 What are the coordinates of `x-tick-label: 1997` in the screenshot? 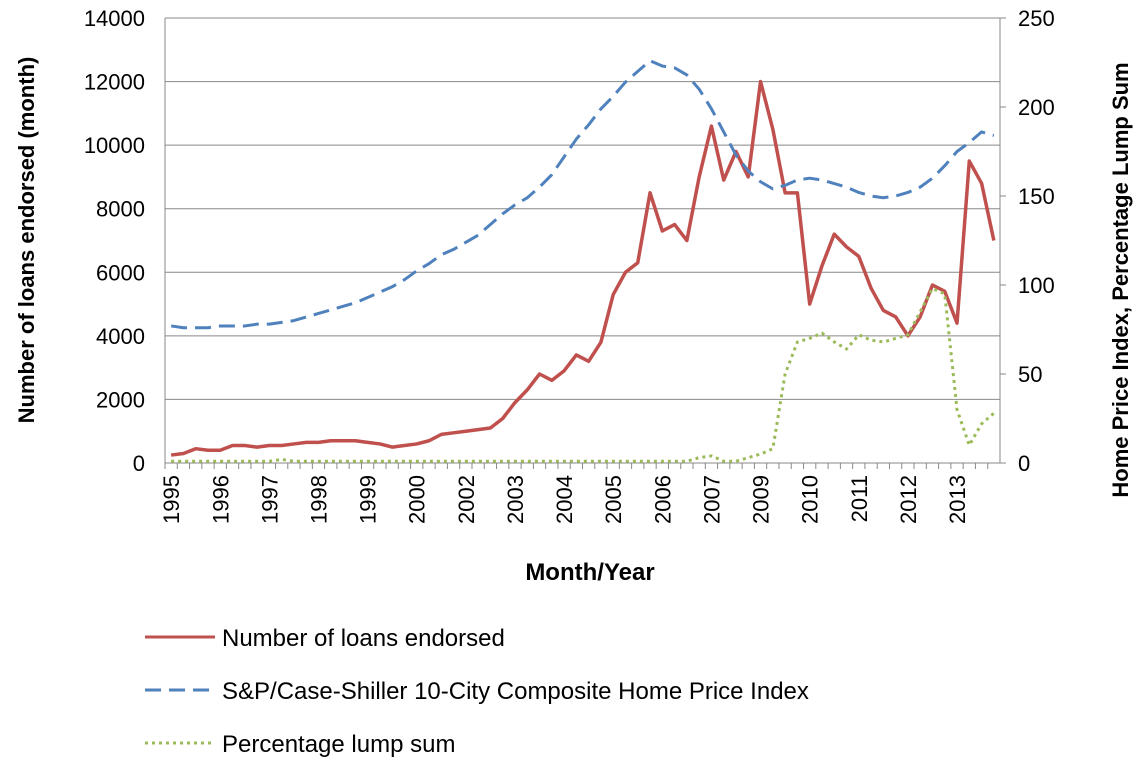 It's located at (269, 499).